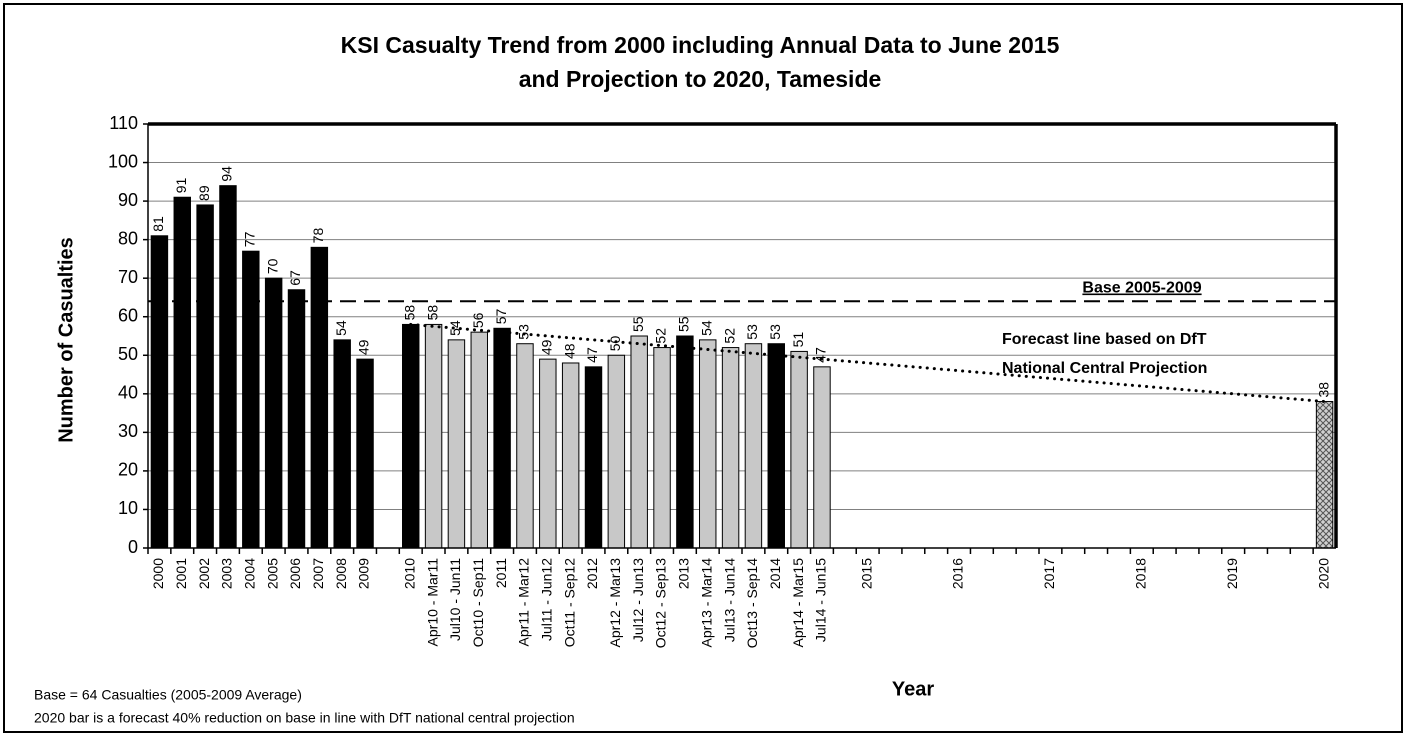  Describe the element at coordinates (128, 393) in the screenshot. I see `y-tick-label: 40` at that location.